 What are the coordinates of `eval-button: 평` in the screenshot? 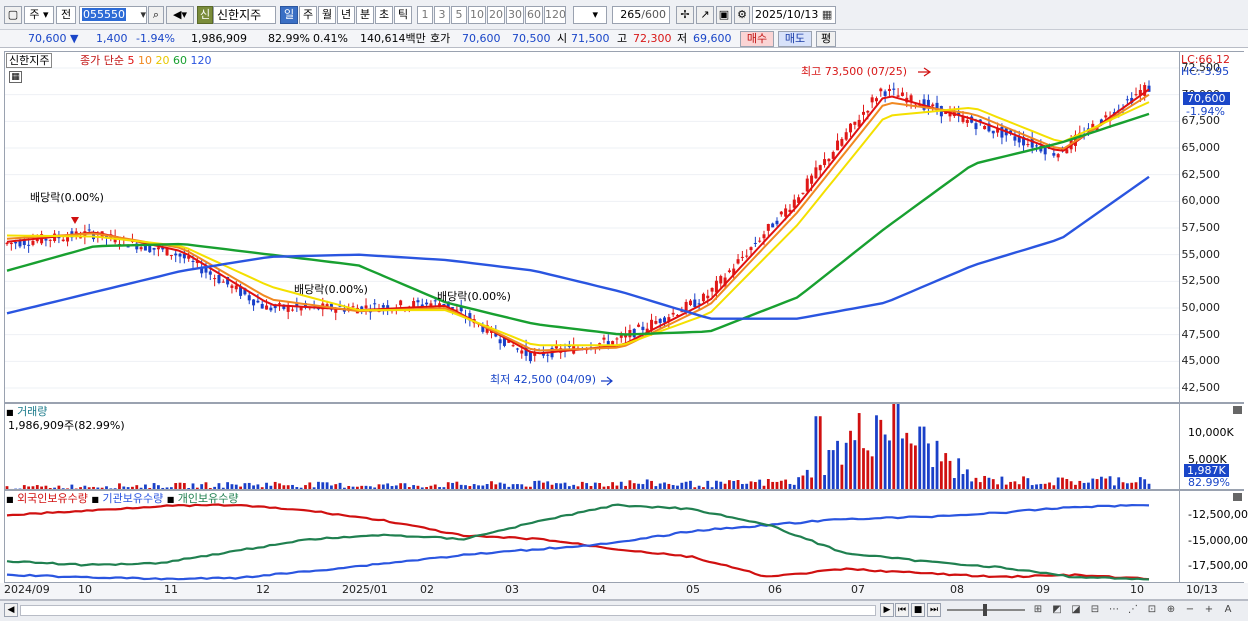 It's located at (826, 39).